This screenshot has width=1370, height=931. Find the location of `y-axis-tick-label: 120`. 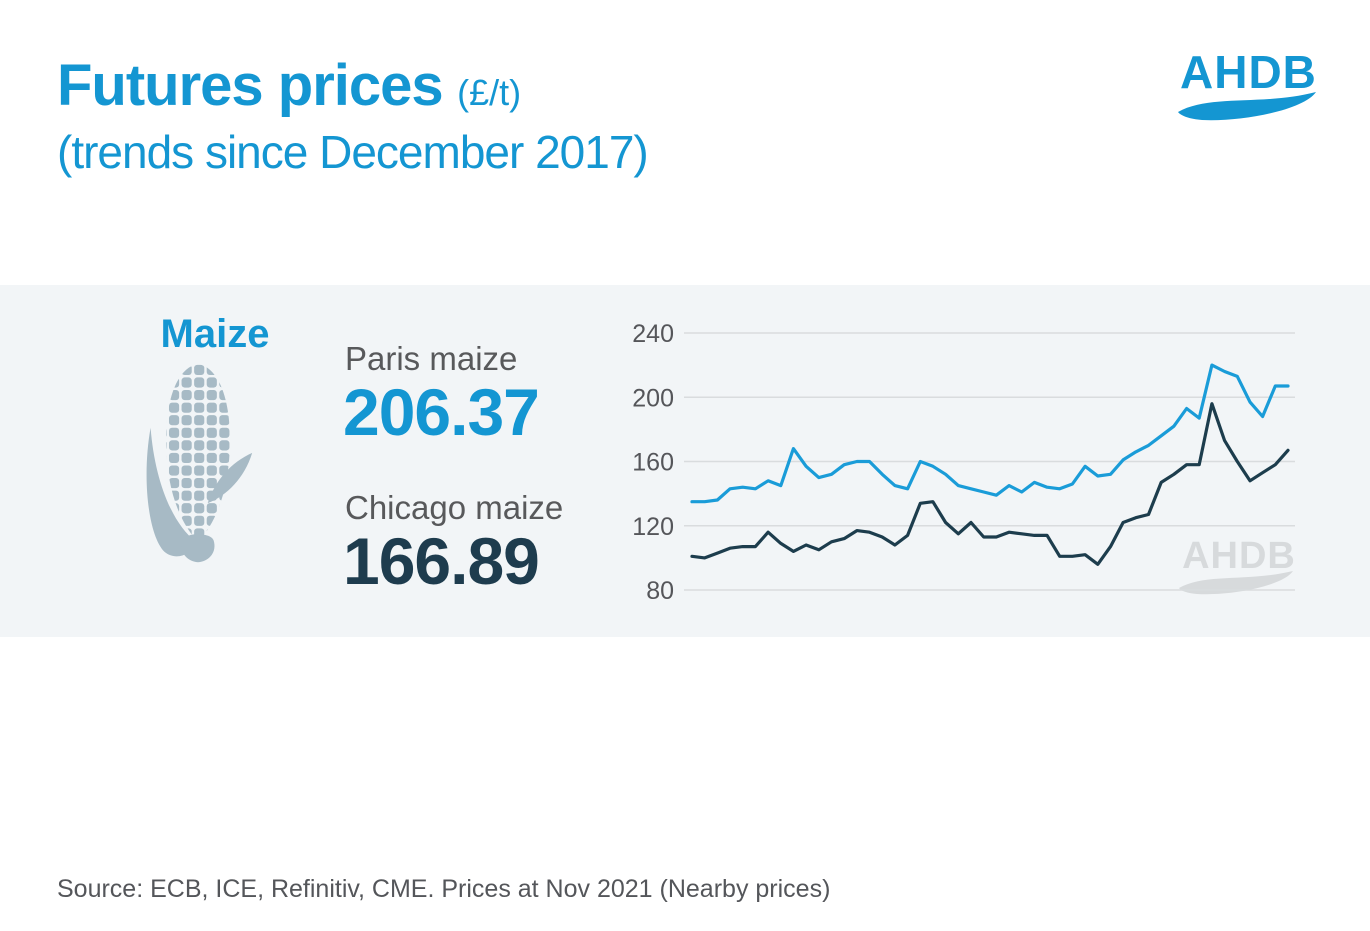

y-axis-tick-label: 120 is located at coordinates (653, 527).